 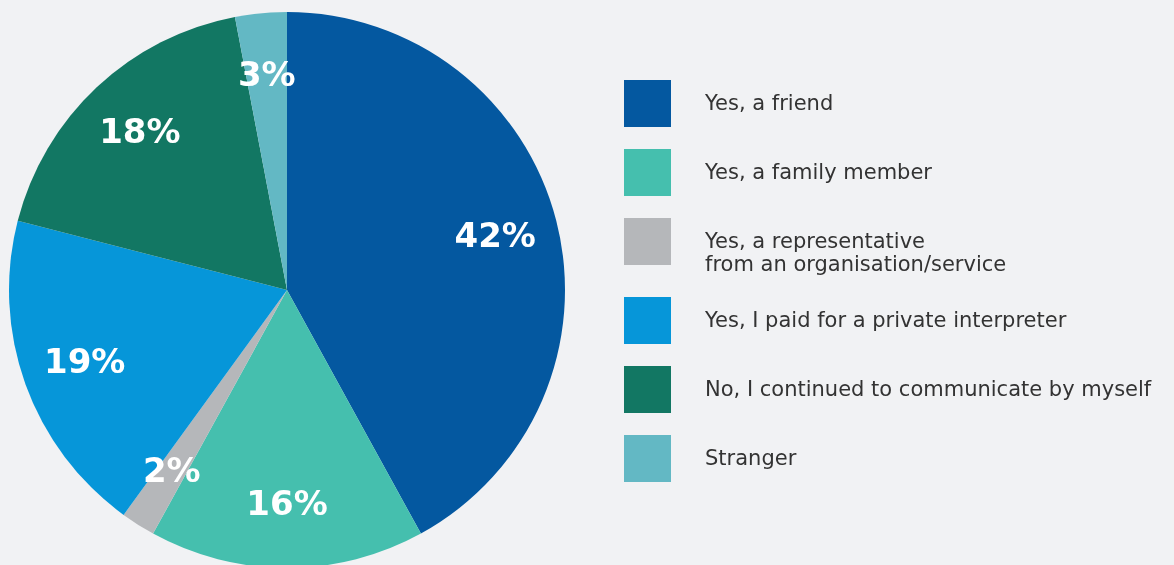 What do you see at coordinates (885, 319) in the screenshot?
I see `legend-label: Yes, I paid for a private interpreter` at bounding box center [885, 319].